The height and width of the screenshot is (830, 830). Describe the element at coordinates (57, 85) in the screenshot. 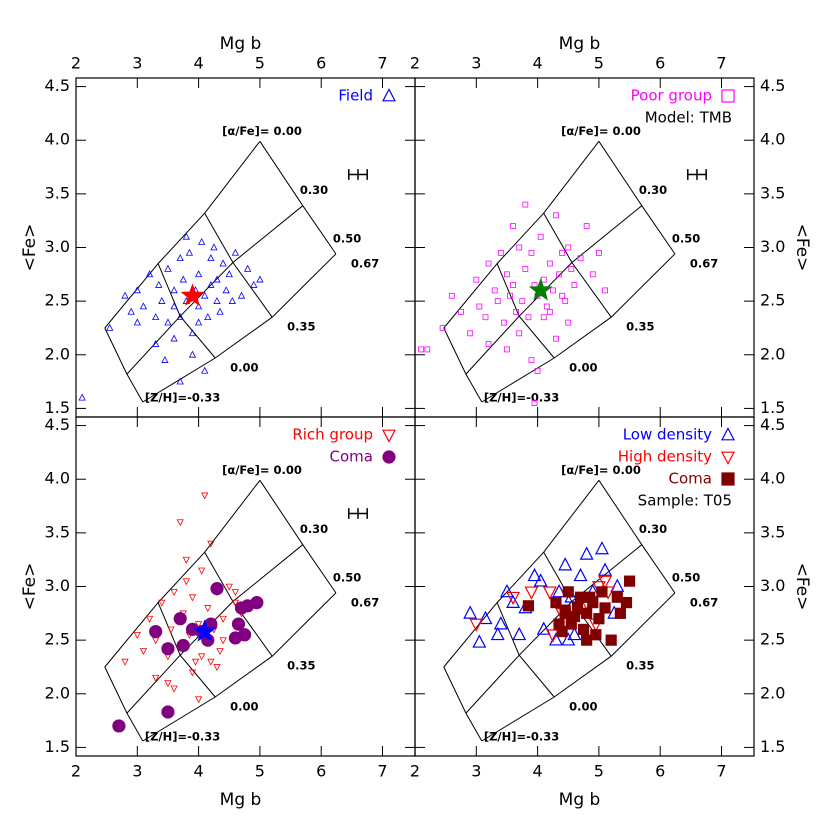

I see `y-tick-label: 4.5` at that location.